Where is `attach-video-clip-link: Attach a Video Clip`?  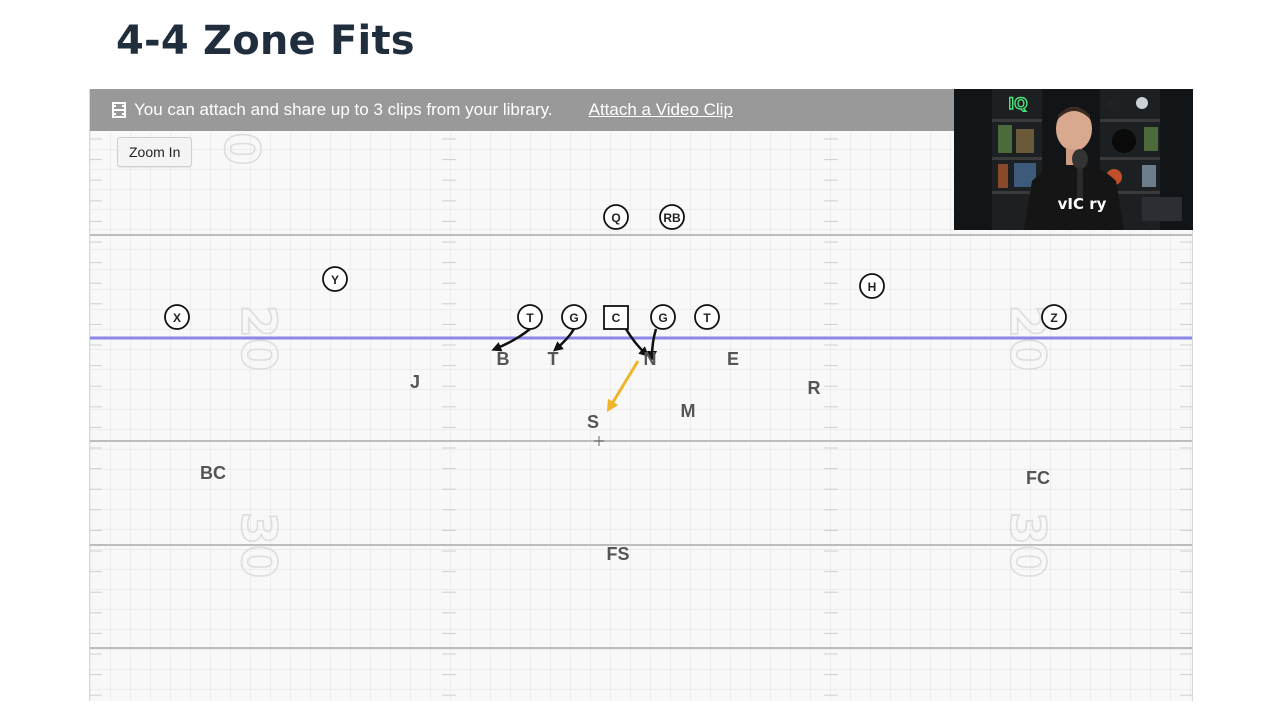 attach-video-clip-link: Attach a Video Clip is located at coordinates (660, 109).